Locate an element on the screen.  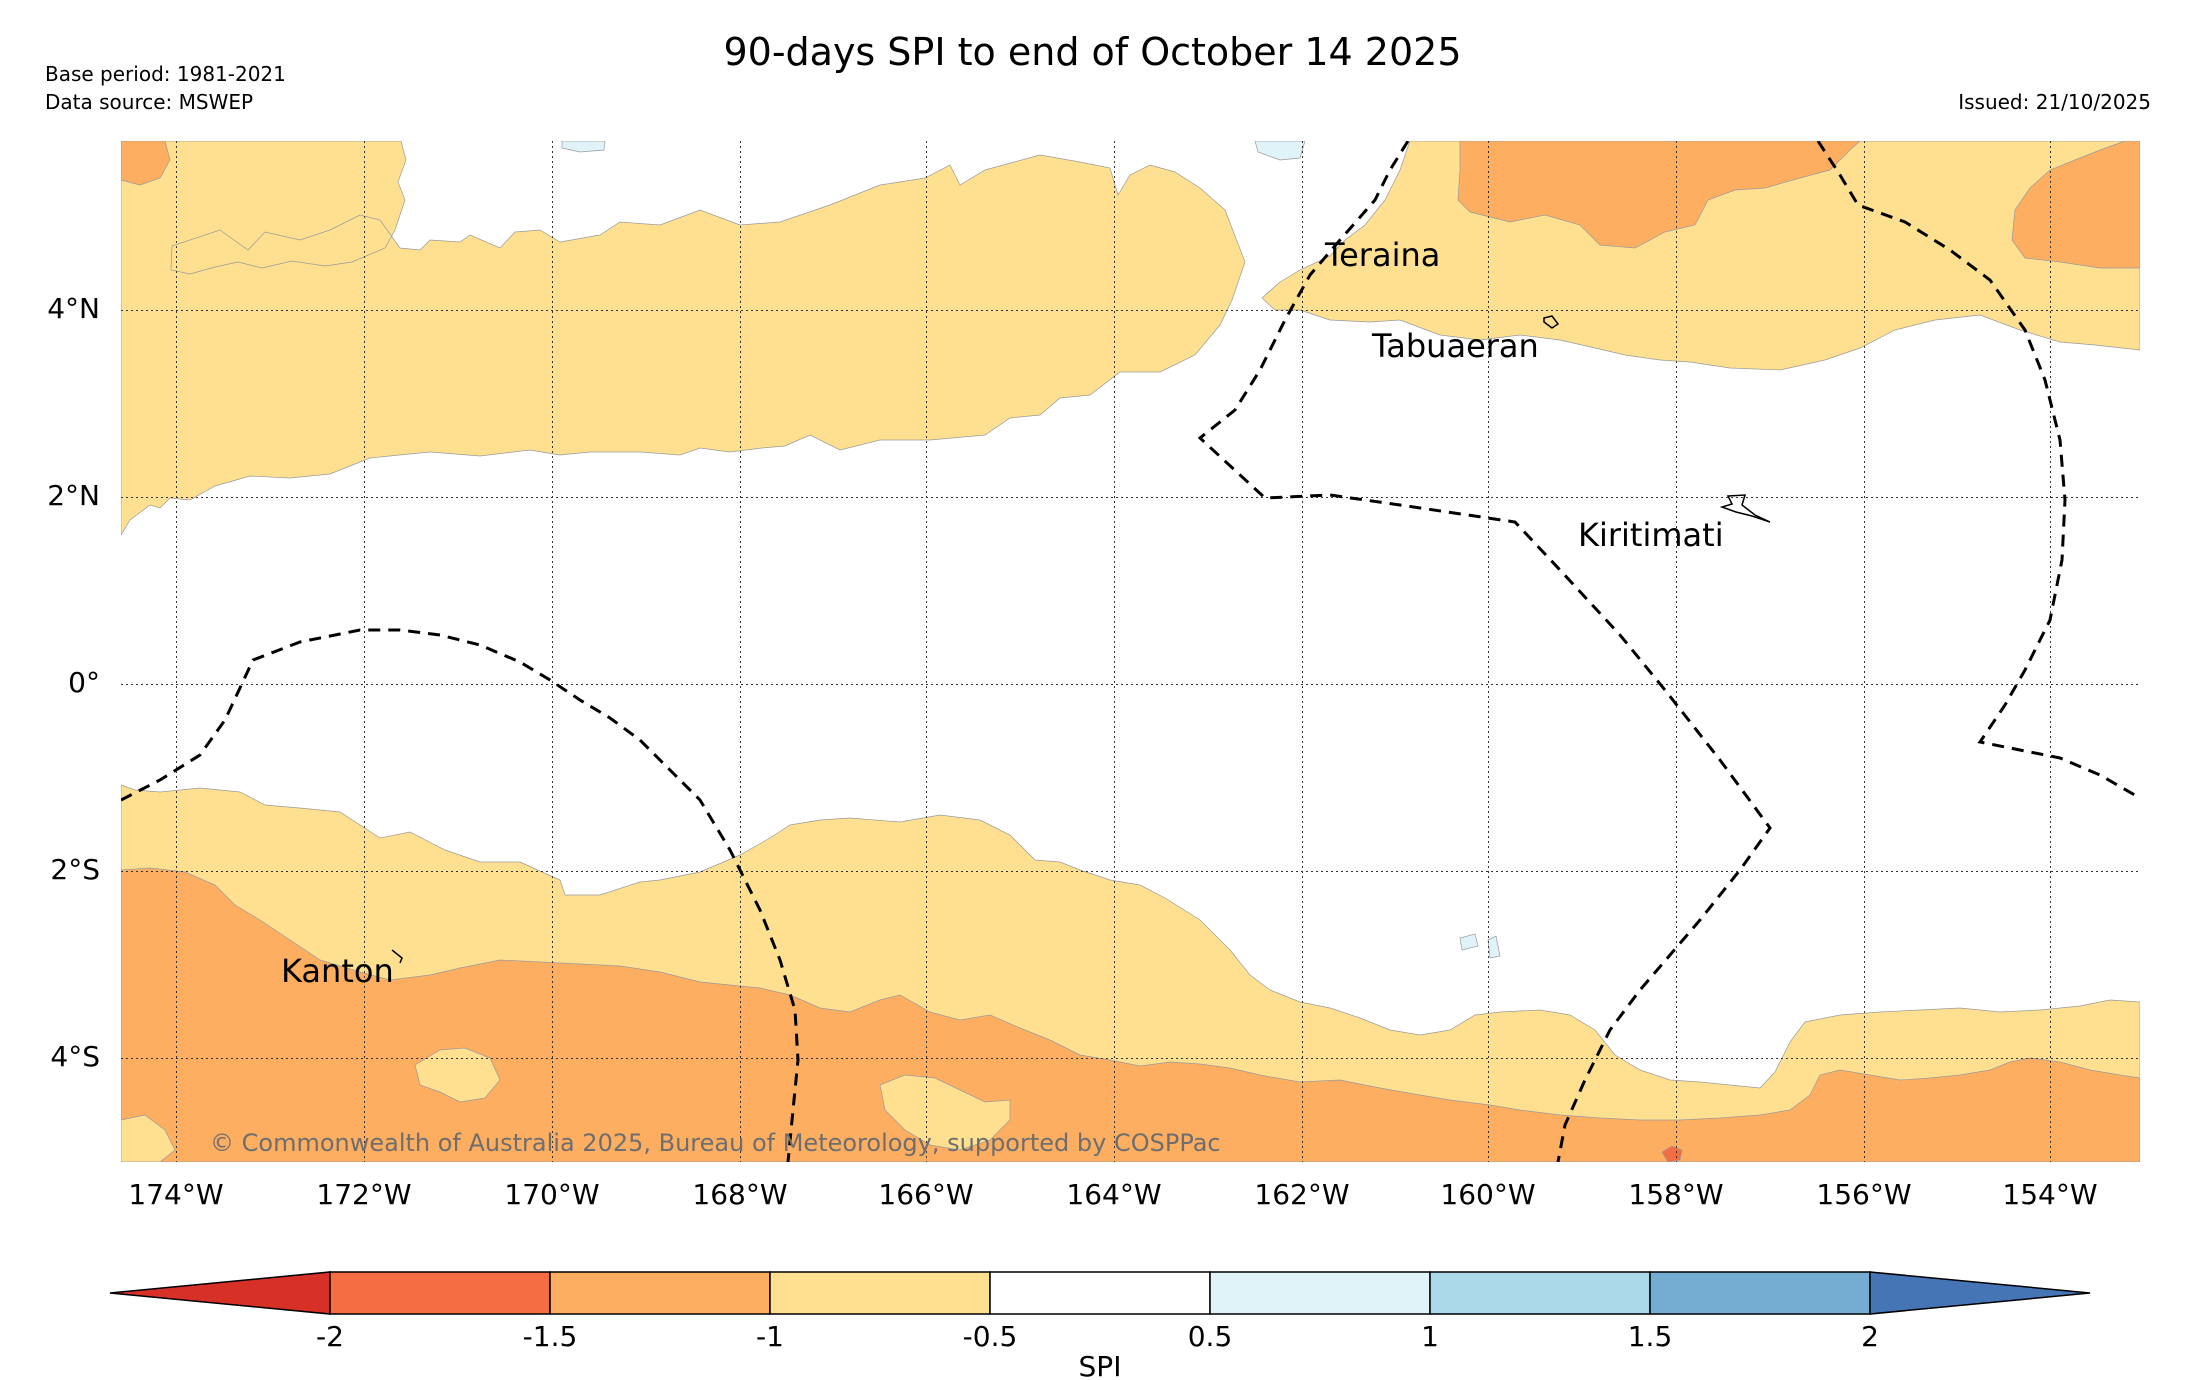
lon-label-156w: 156°W is located at coordinates (1863, 1194).